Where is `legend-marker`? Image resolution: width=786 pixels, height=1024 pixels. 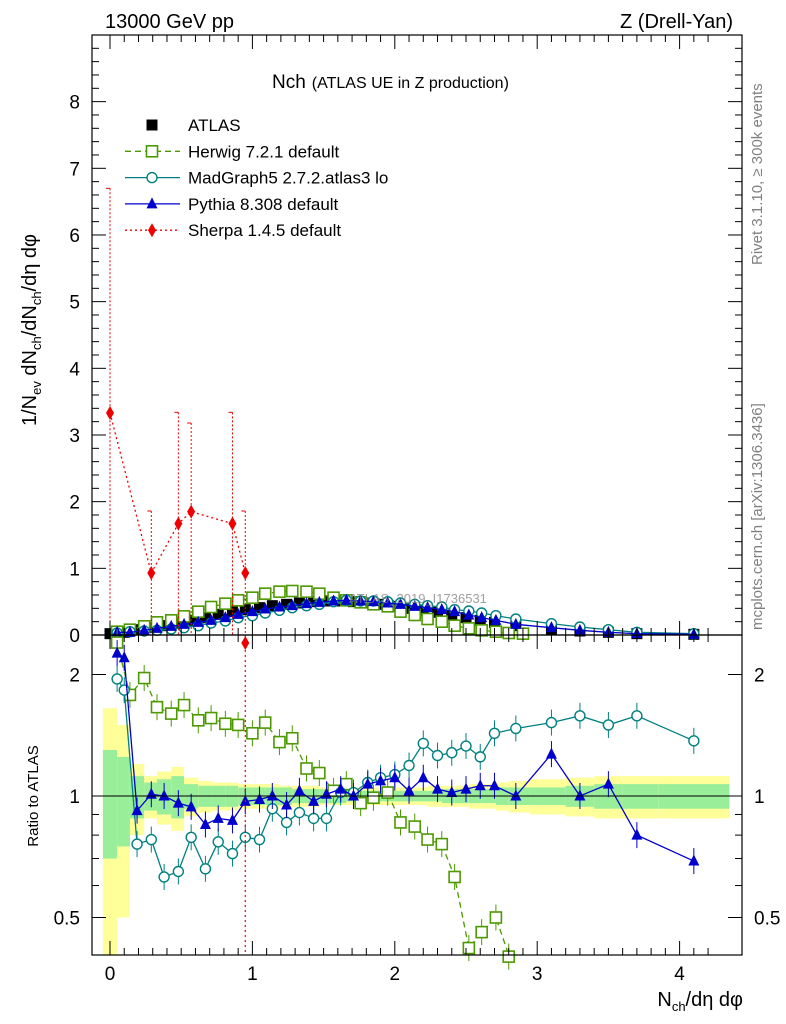
legend-marker is located at coordinates (152, 177).